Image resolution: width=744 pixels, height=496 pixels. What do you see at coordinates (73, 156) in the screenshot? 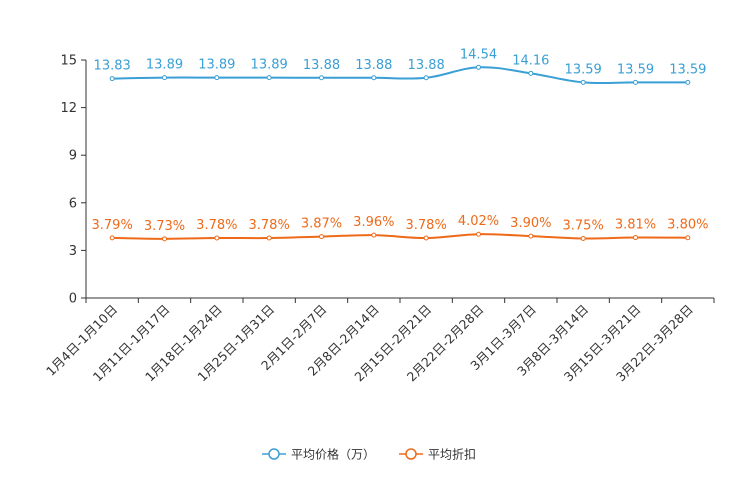
I see `y-tick-label: 9` at bounding box center [73, 156].